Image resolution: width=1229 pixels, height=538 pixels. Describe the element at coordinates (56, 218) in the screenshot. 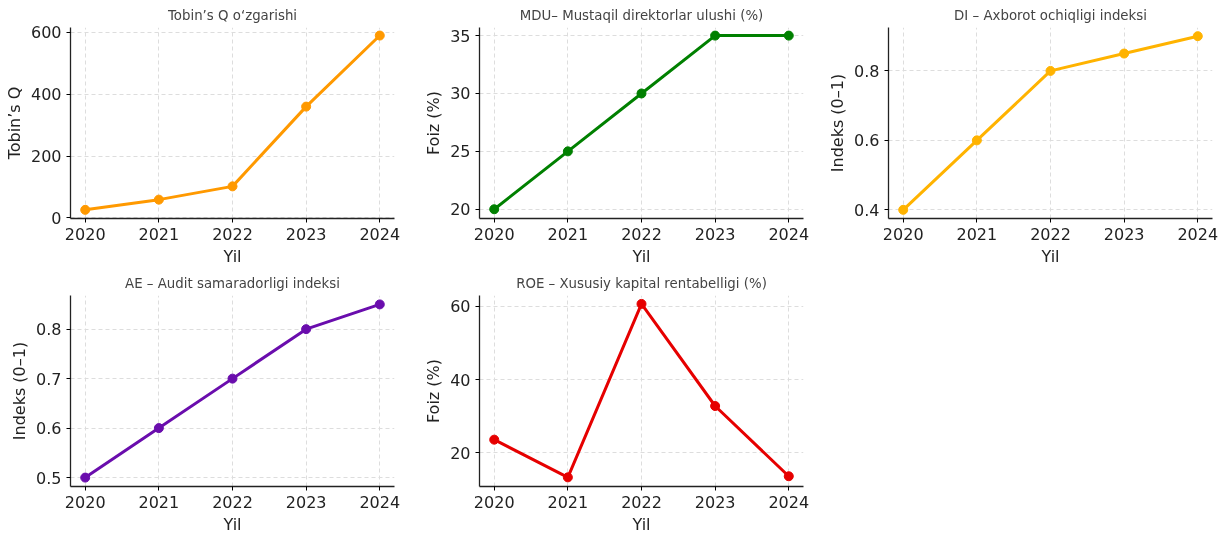

I see `y-tick-label: 0` at that location.